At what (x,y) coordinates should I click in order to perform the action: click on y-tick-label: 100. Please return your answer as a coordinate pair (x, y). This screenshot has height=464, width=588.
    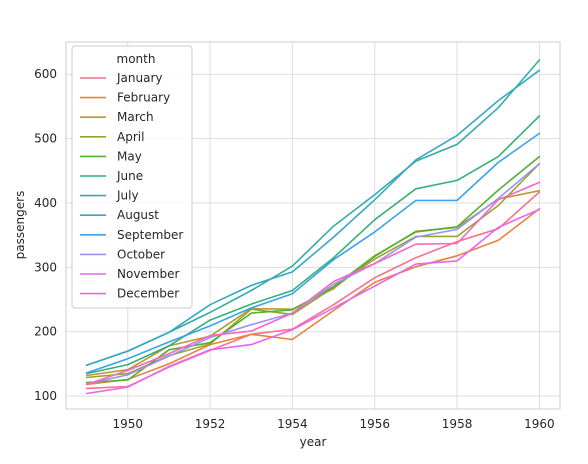
    Looking at the image, I should click on (45, 396).